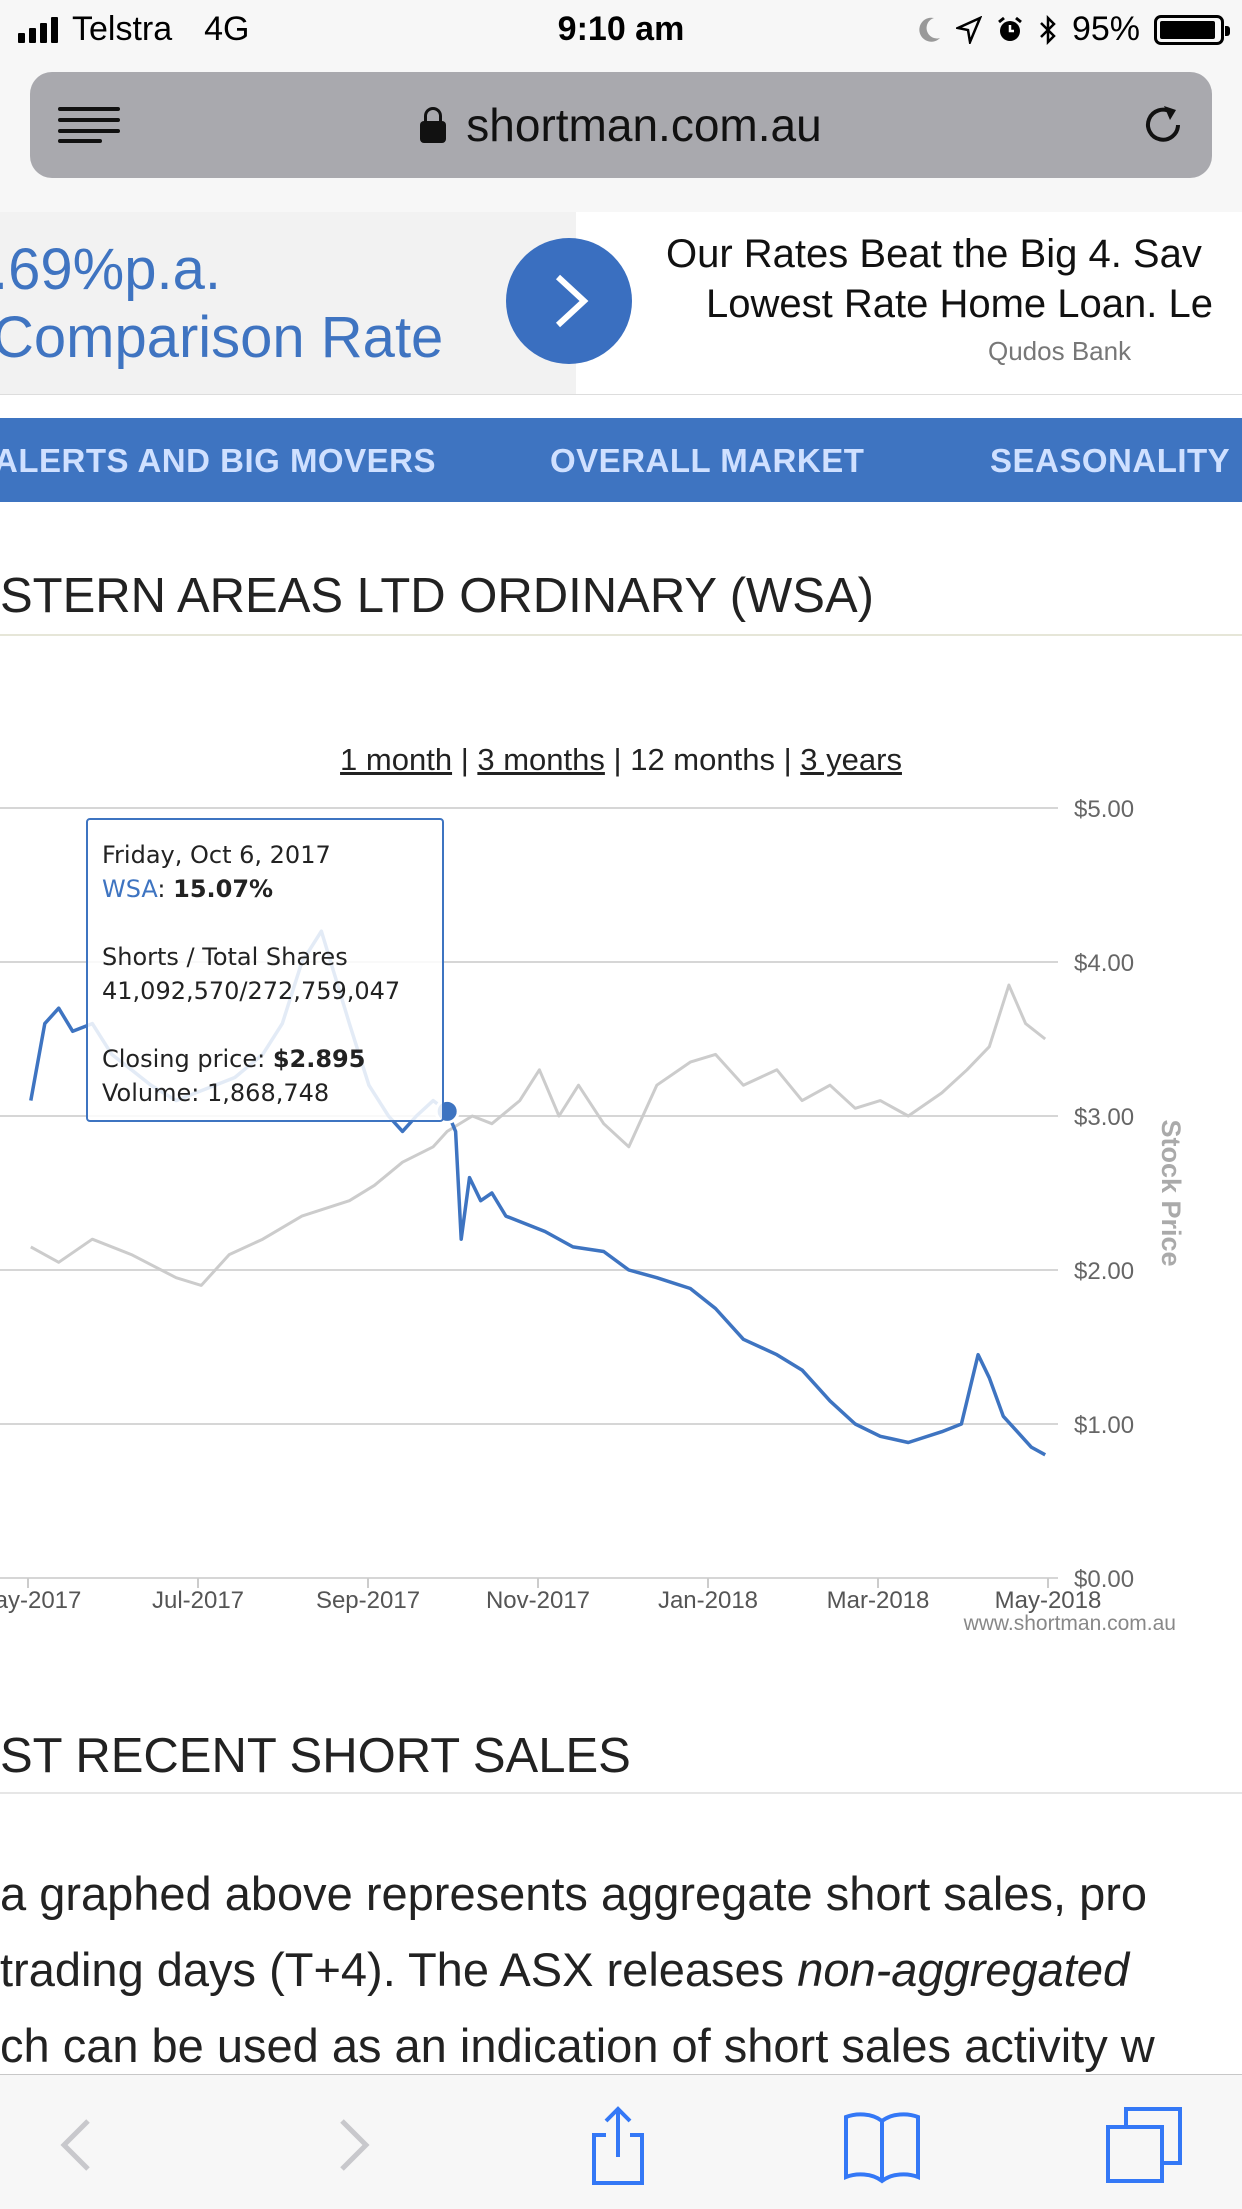 The image size is (1242, 2209). What do you see at coordinates (40, 1600) in the screenshot?
I see `x-tick-label: May-2017` at bounding box center [40, 1600].